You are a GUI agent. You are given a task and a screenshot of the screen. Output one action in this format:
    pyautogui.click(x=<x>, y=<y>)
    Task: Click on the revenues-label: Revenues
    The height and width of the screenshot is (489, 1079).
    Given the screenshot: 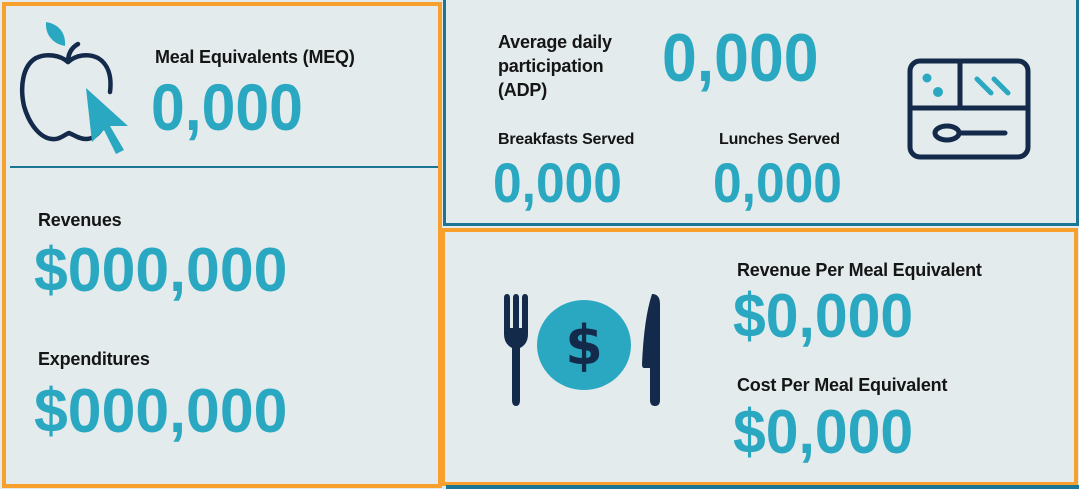 What is the action you would take?
    pyautogui.click(x=80, y=220)
    